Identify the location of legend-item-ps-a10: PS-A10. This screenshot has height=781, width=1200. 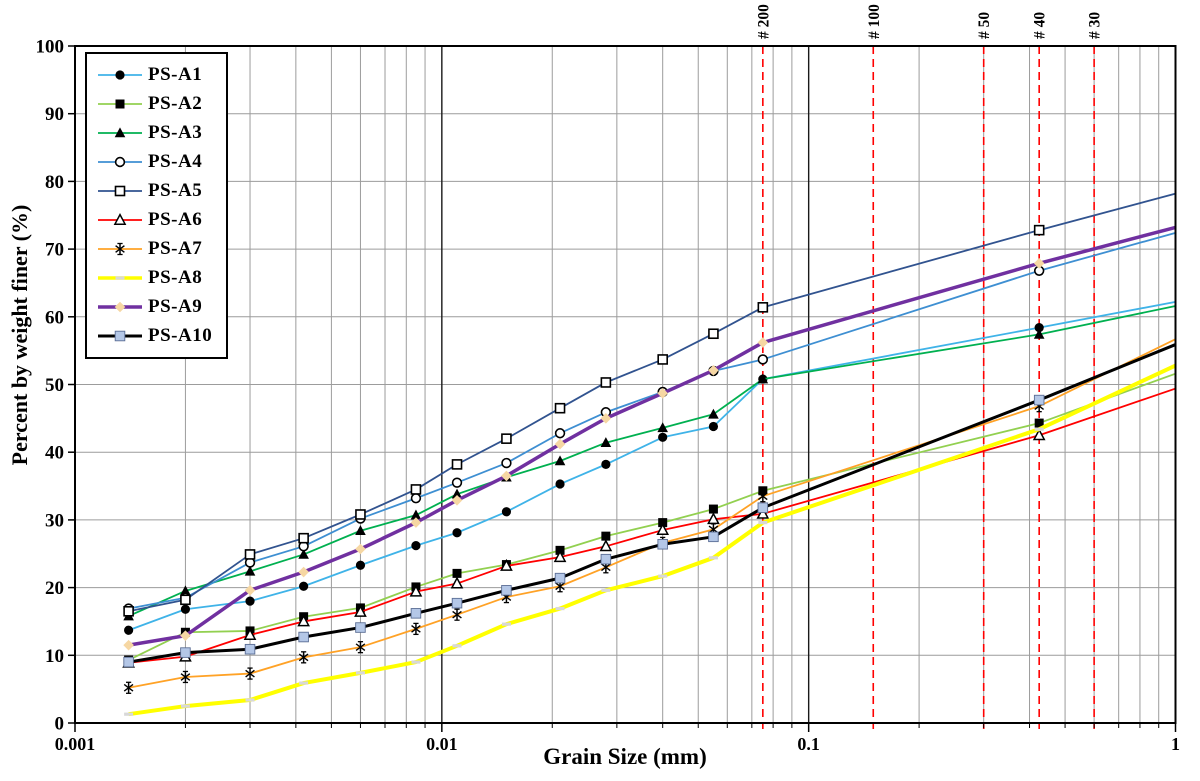
(154, 336).